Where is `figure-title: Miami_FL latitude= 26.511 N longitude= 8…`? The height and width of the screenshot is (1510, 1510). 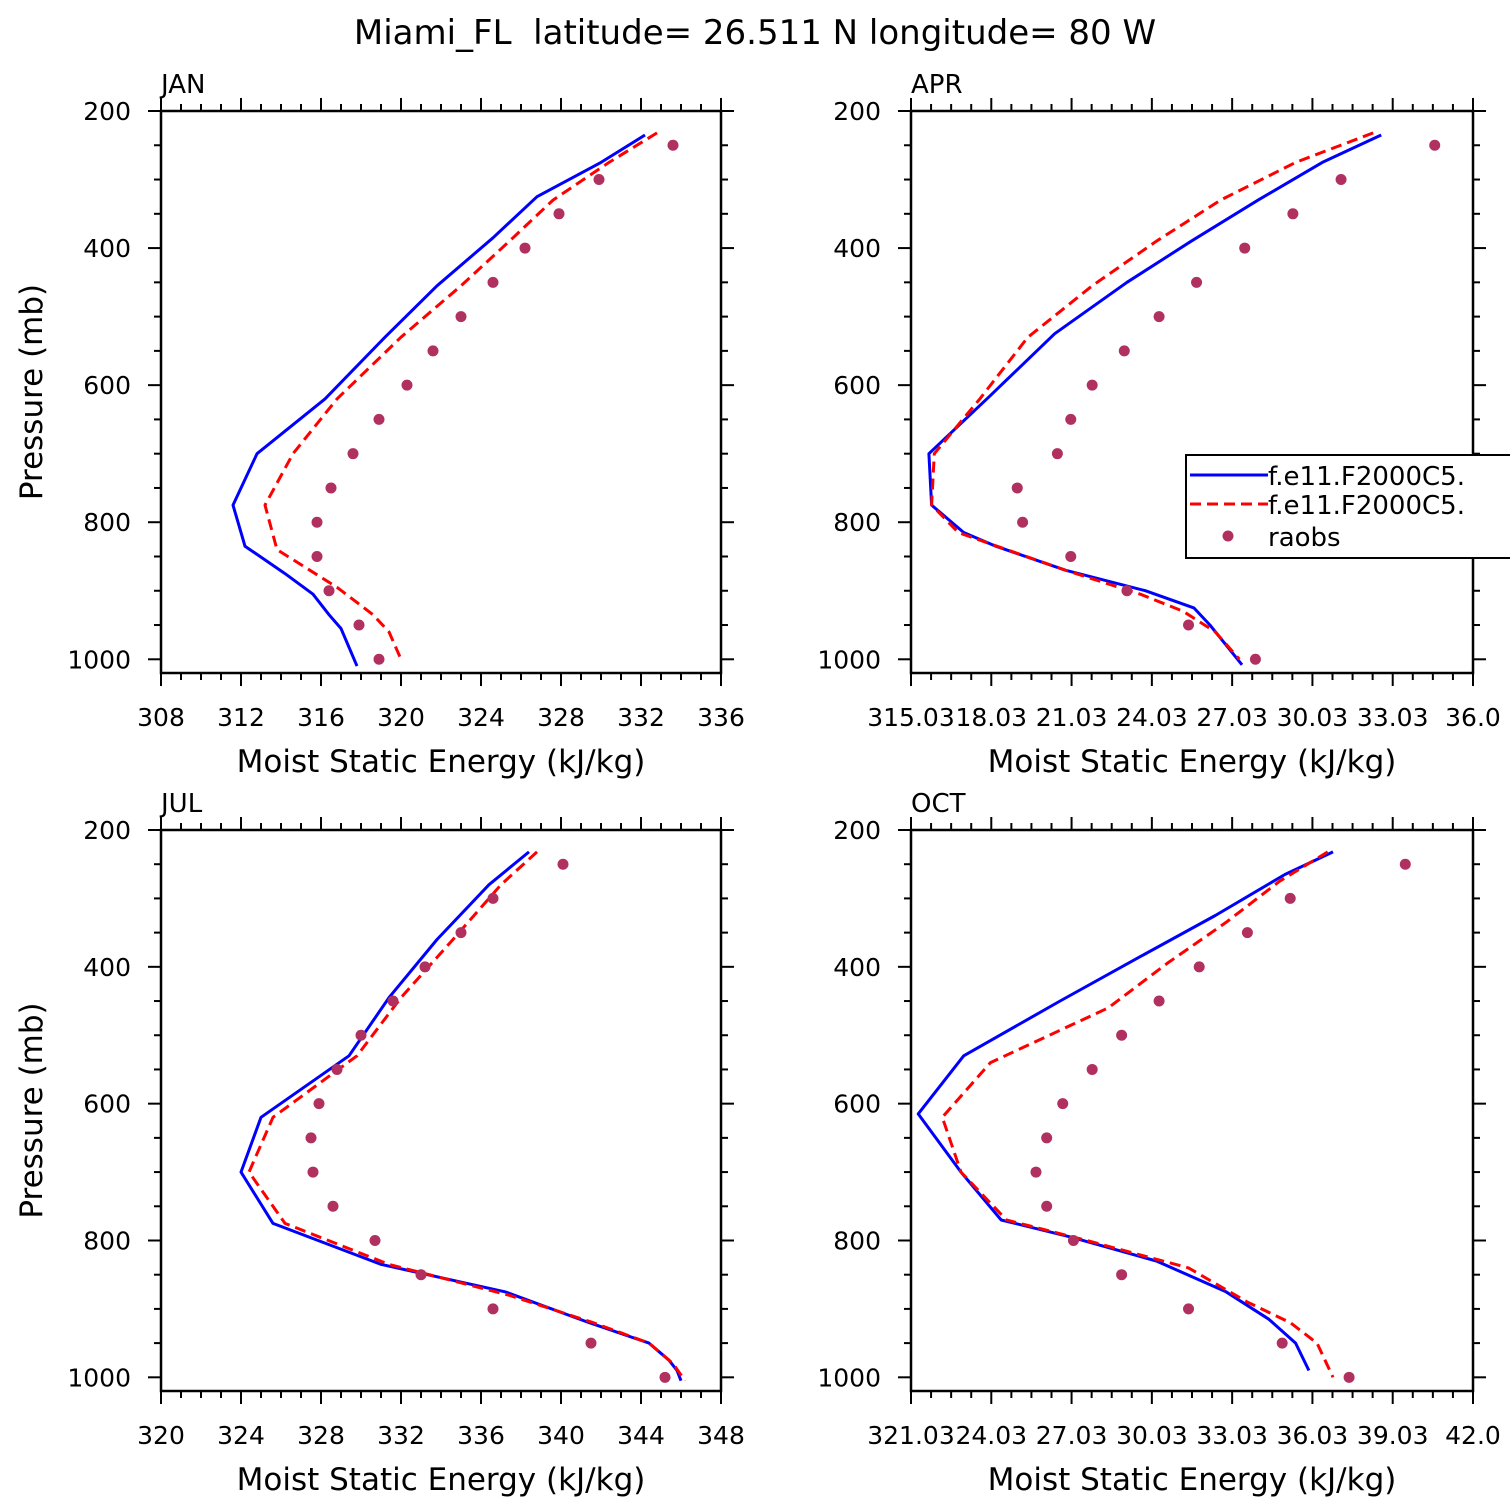 figure-title: Miami_FL latitude= 26.511 N longitude= 8… is located at coordinates (755, 33).